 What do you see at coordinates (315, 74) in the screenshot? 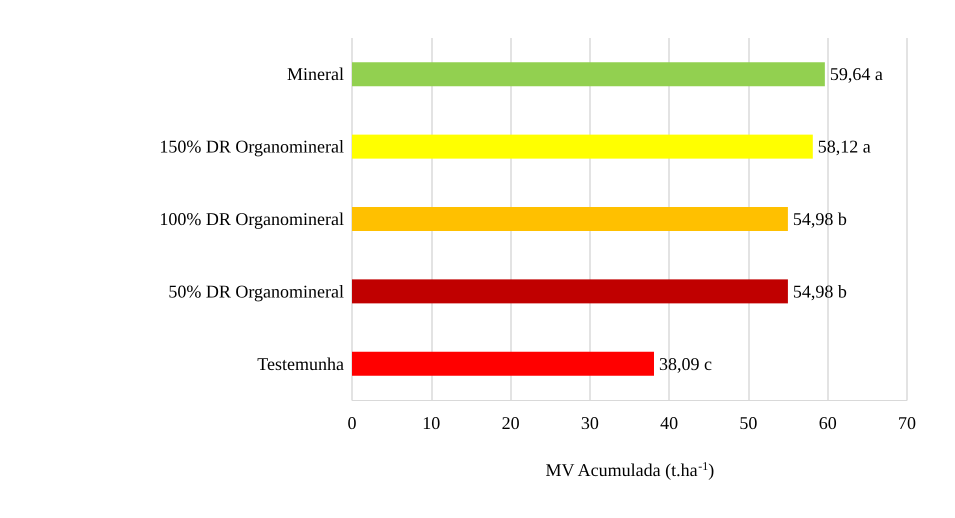
I see `y-tick-label: Mineral` at bounding box center [315, 74].